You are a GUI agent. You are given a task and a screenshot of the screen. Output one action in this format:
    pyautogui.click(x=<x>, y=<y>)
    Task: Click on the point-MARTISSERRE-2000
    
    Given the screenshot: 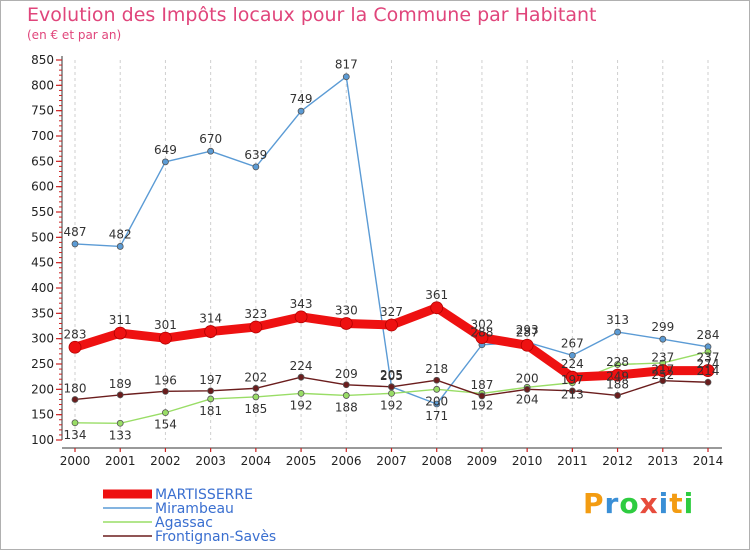 What is the action you would take?
    pyautogui.click(x=75, y=347)
    